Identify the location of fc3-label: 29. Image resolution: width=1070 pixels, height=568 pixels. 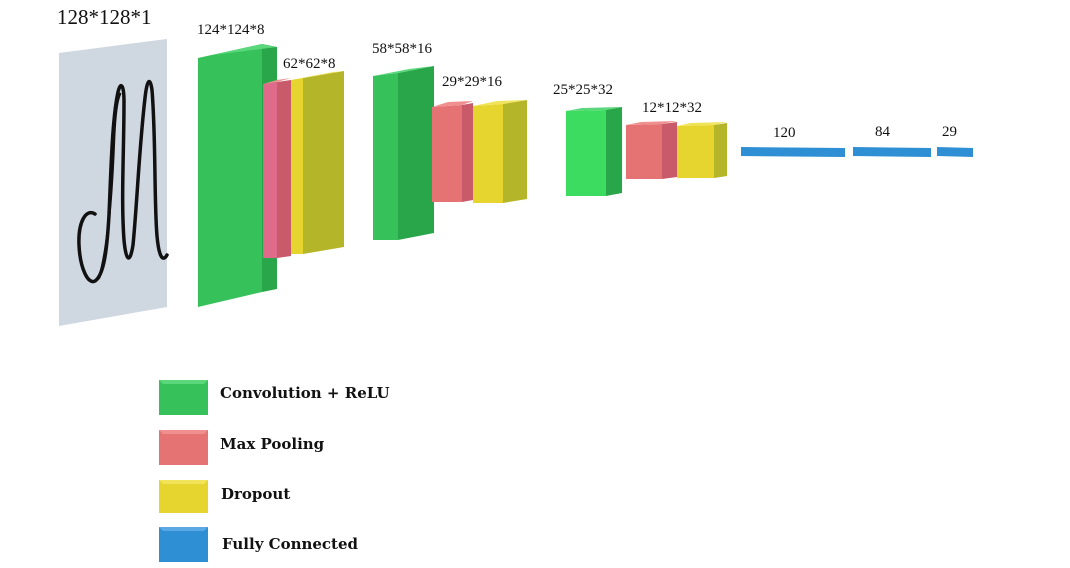
(949, 132).